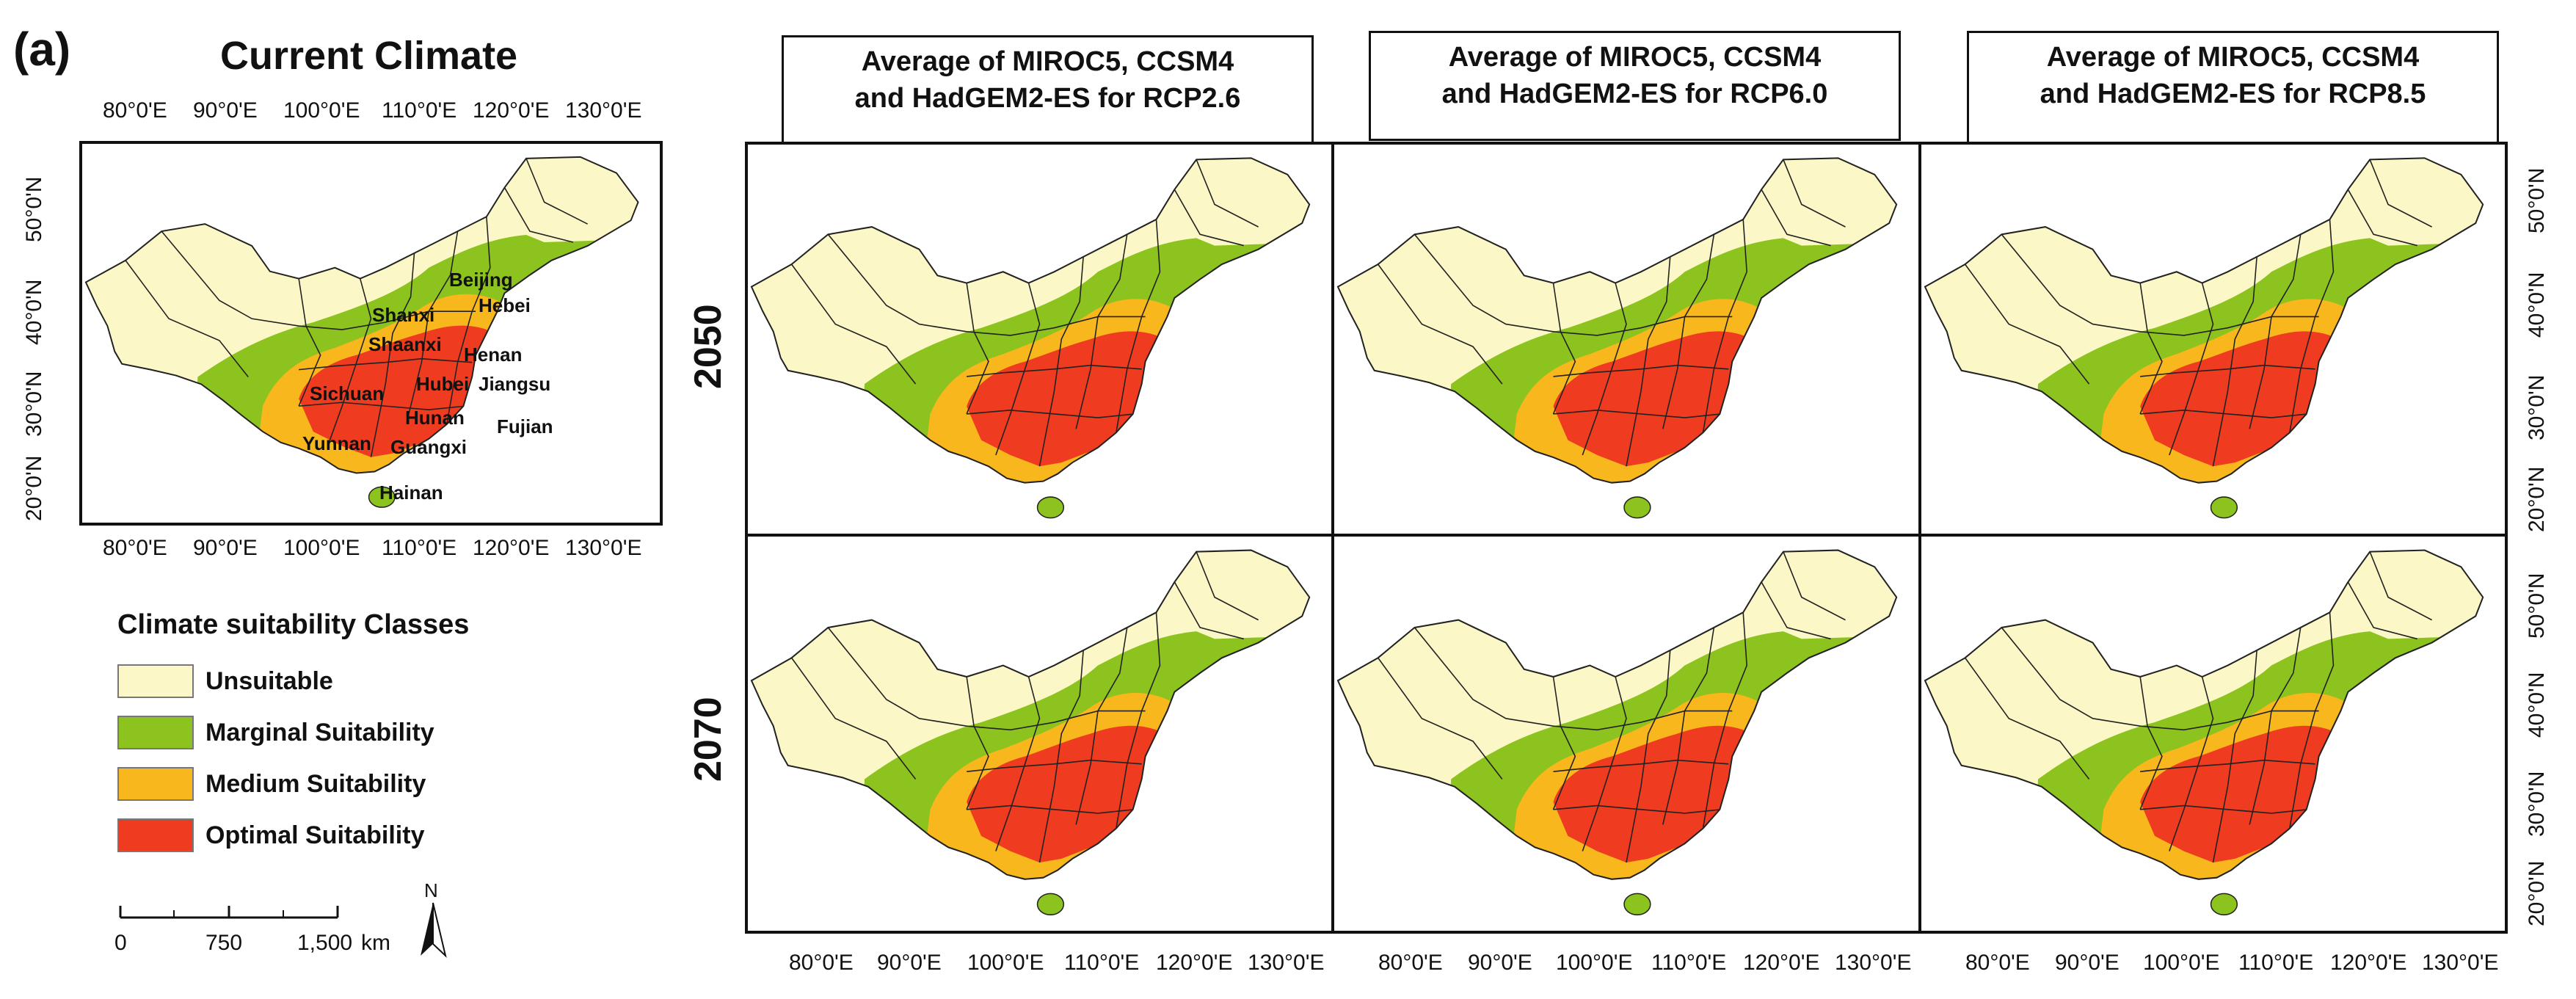 The image size is (2576, 999). Describe the element at coordinates (603, 548) in the screenshot. I see `lon-tick-bottom: 130°0'E` at that location.